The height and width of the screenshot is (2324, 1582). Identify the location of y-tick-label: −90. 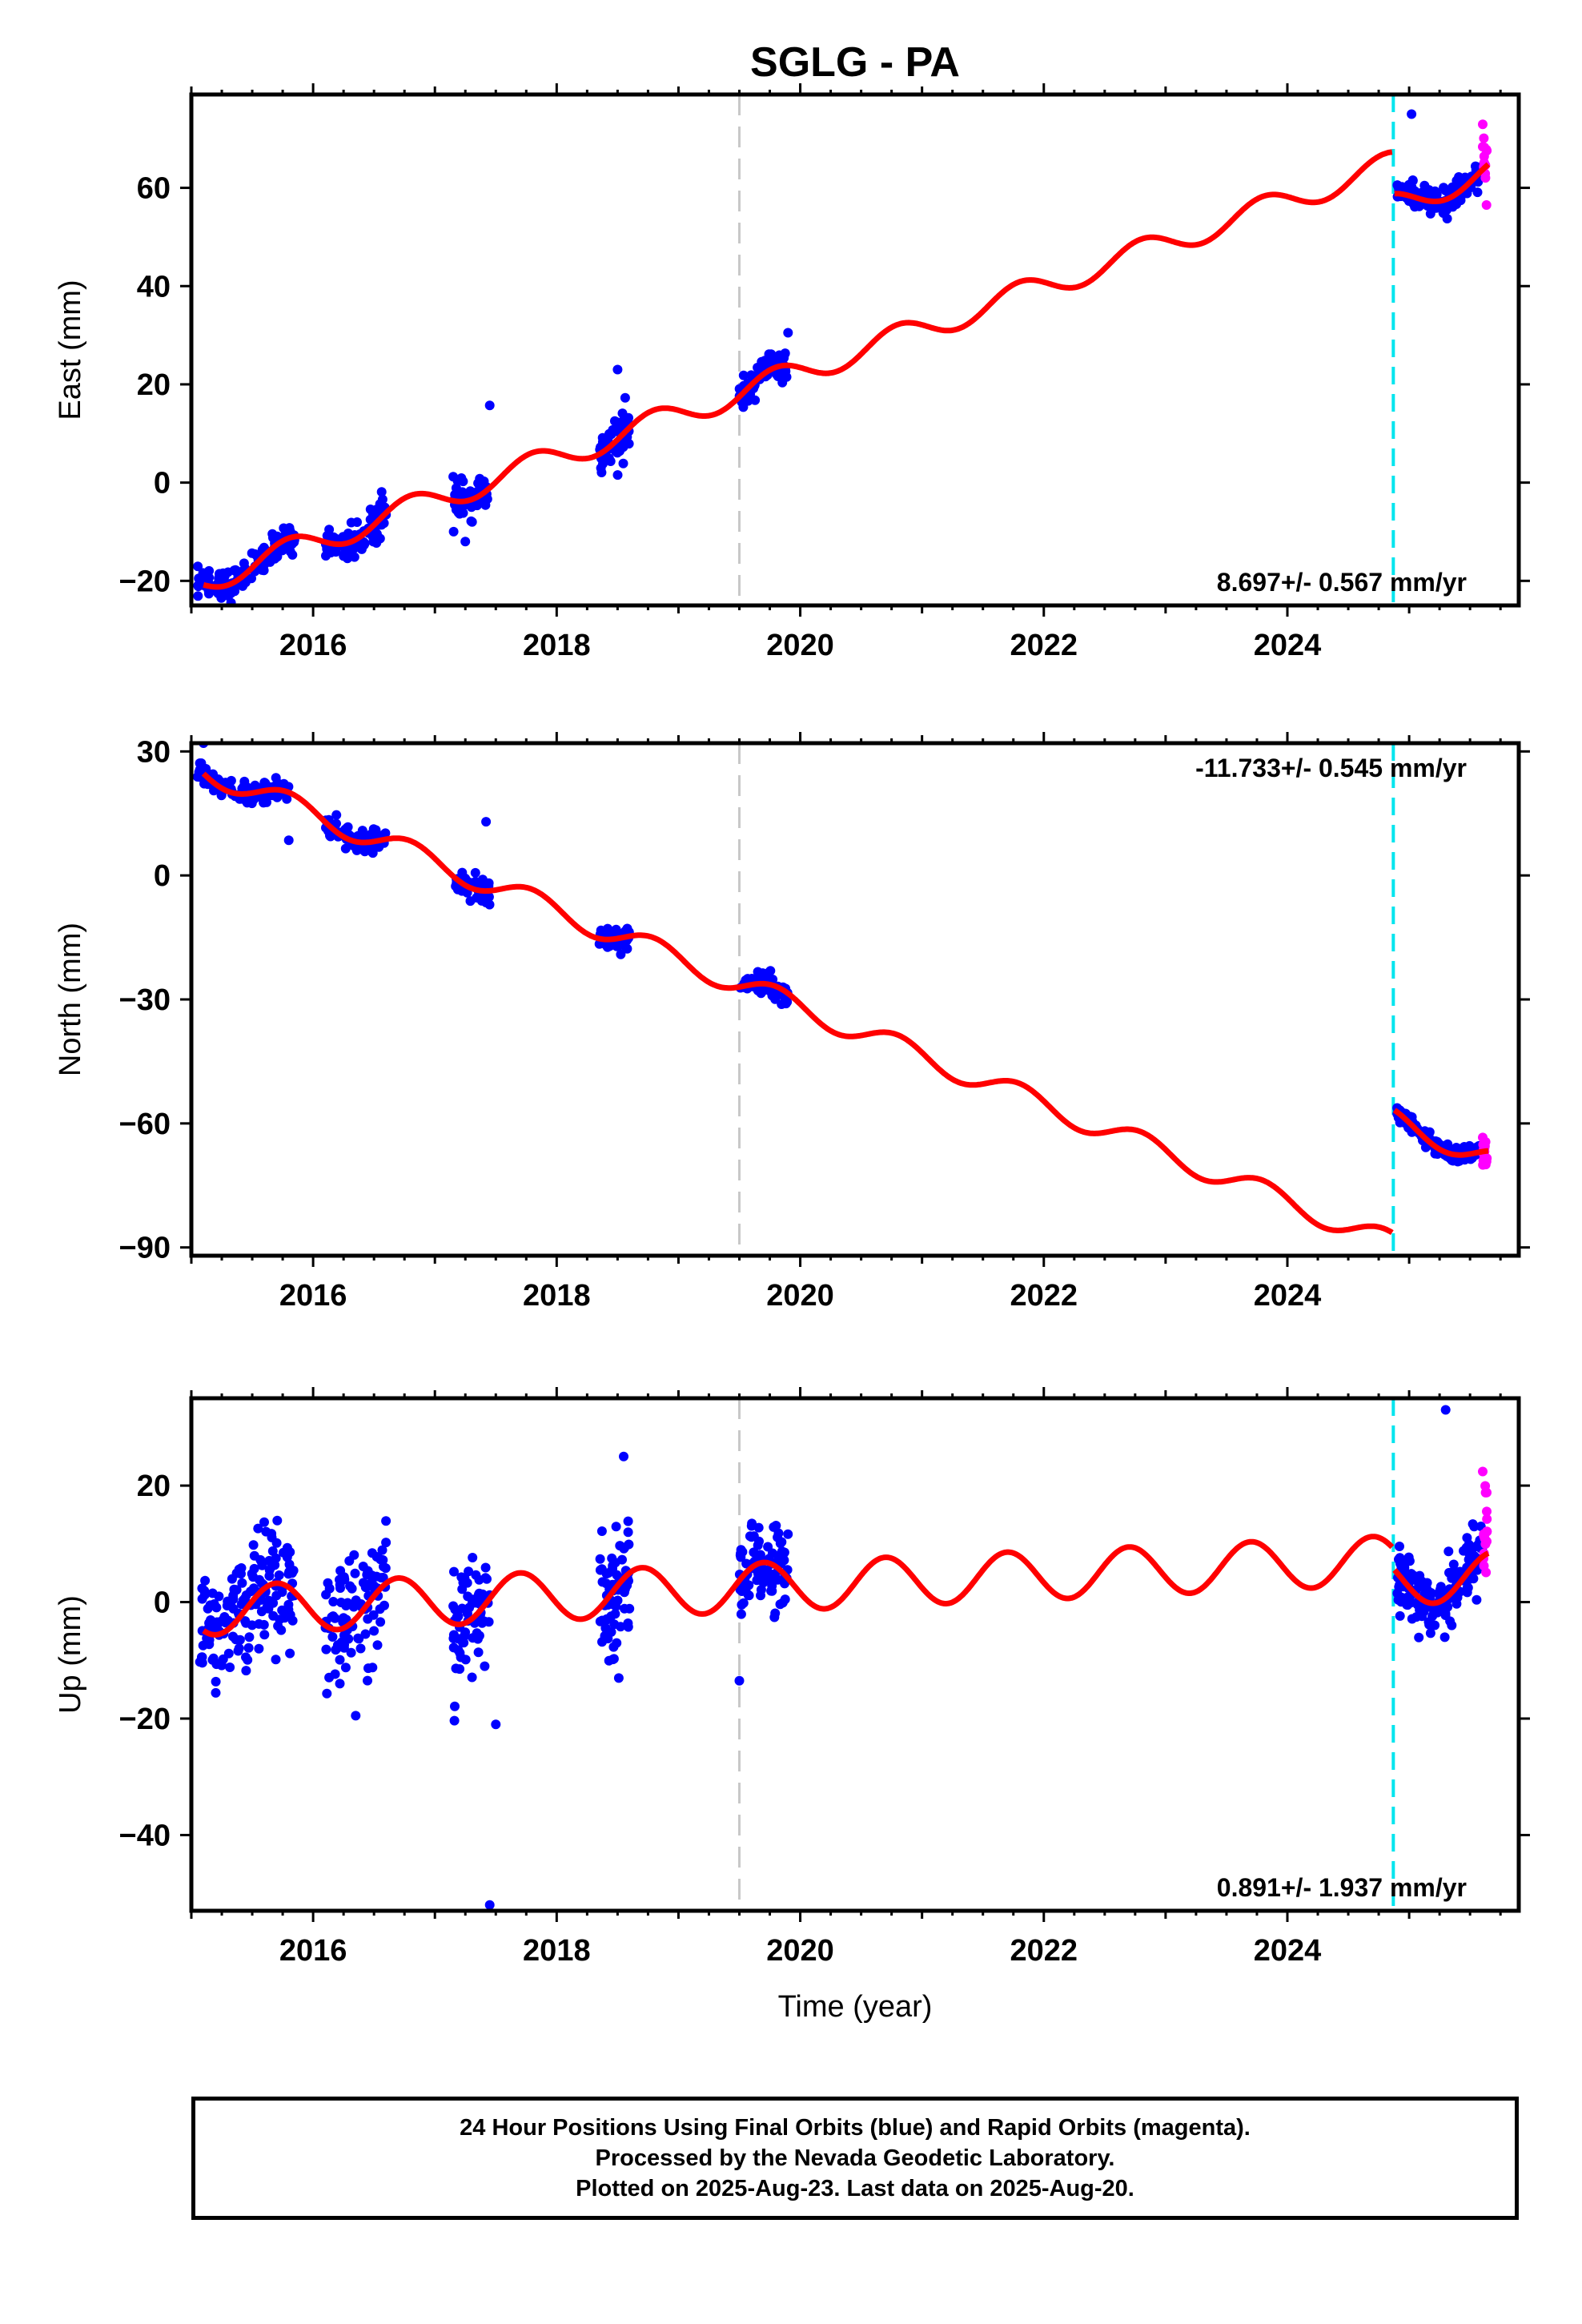
(145, 1248).